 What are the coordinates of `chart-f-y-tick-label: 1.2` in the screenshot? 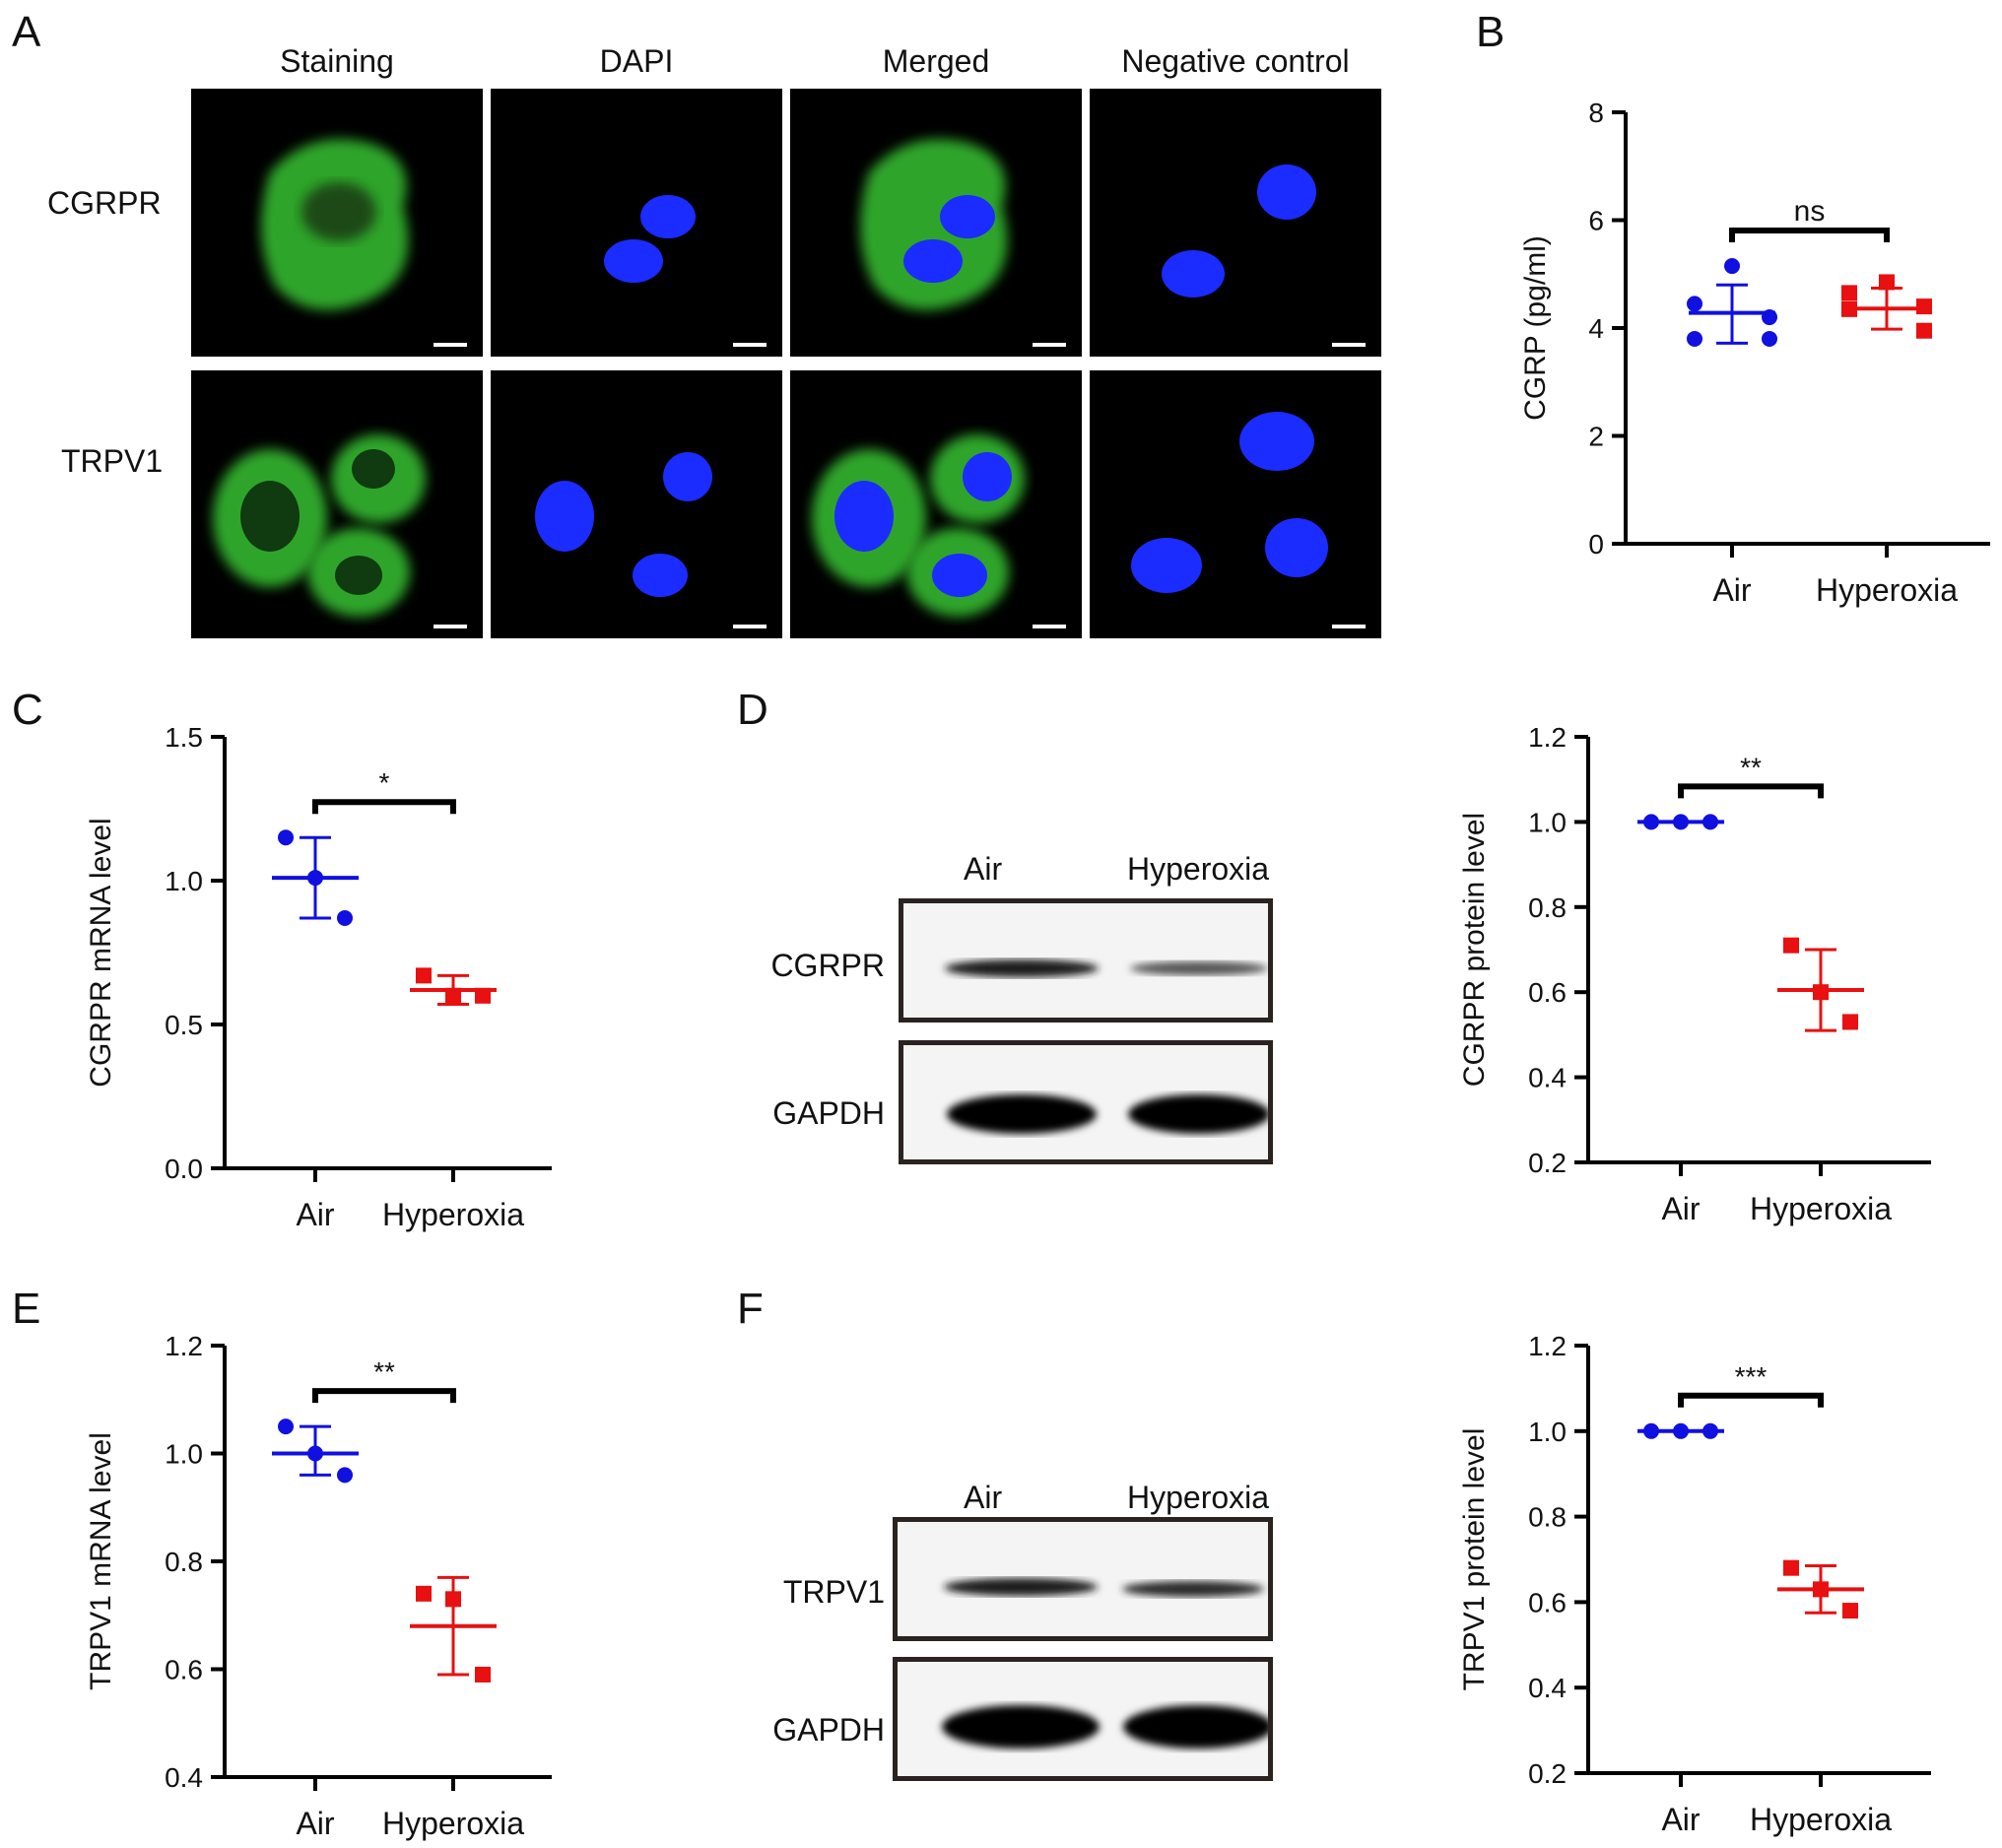 It's located at (1548, 1346).